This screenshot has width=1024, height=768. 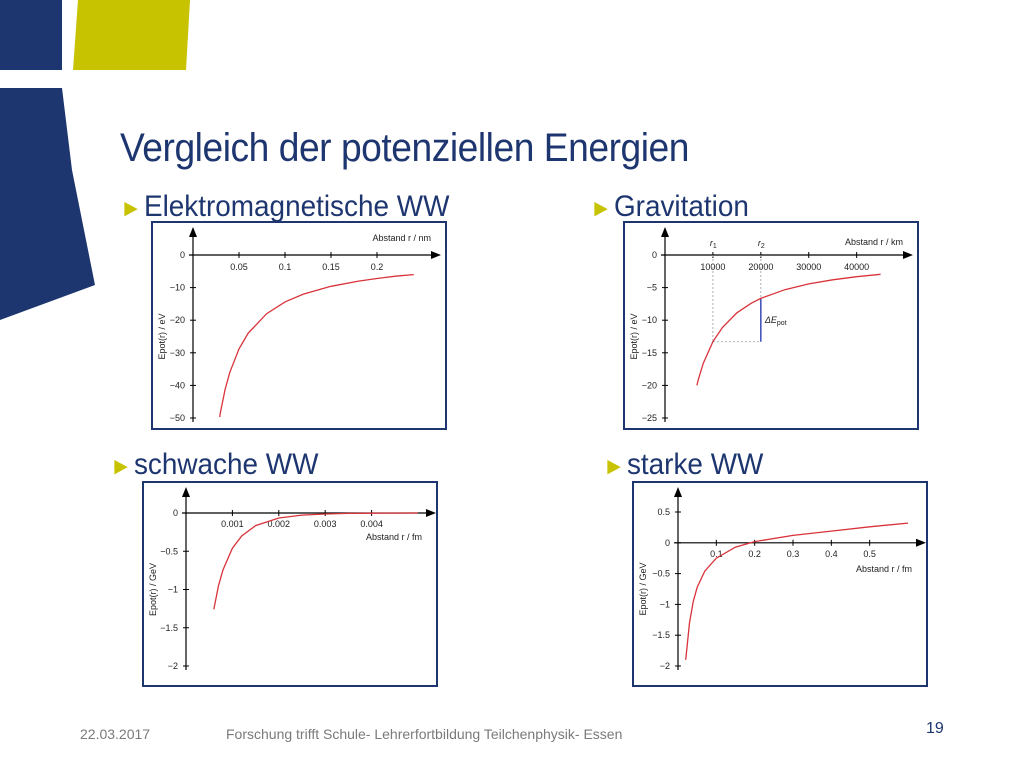 I want to click on delta-e-label: ΔEpot, so click(x=775, y=321).